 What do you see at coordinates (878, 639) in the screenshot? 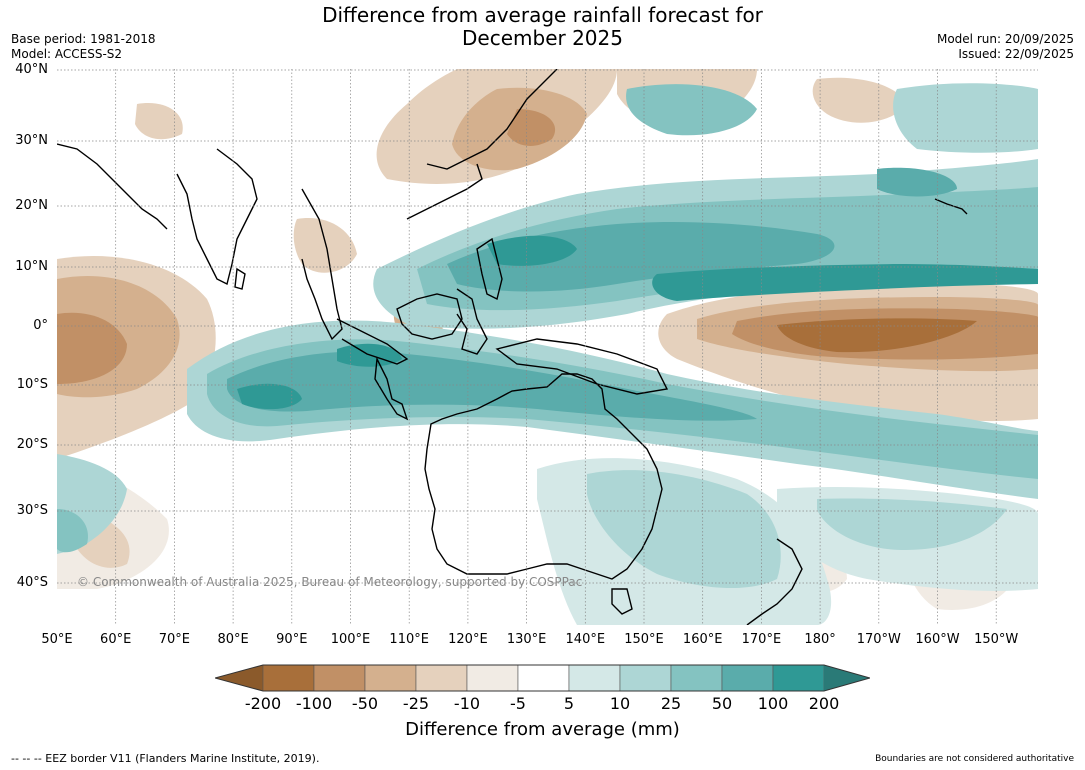
I see `lon-label: 170°W` at bounding box center [878, 639].